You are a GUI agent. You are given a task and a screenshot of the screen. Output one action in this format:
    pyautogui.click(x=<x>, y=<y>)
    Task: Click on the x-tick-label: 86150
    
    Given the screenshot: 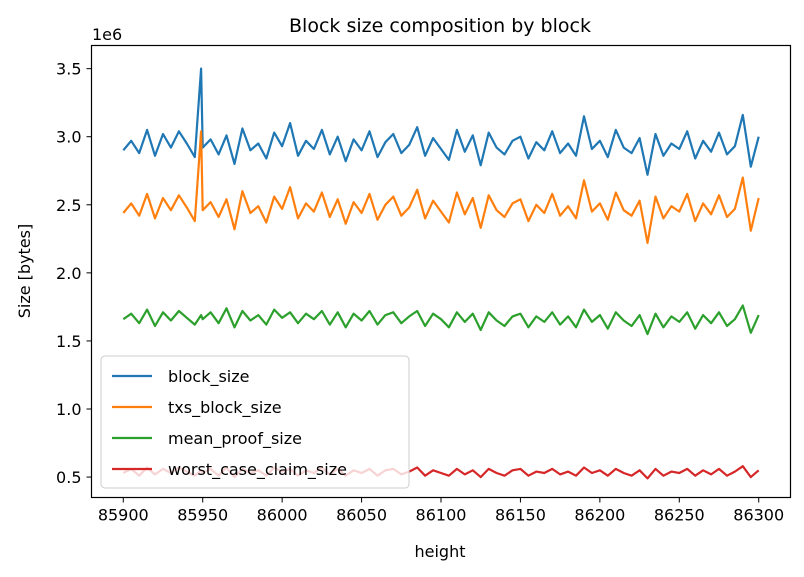 What is the action you would take?
    pyautogui.click(x=520, y=515)
    